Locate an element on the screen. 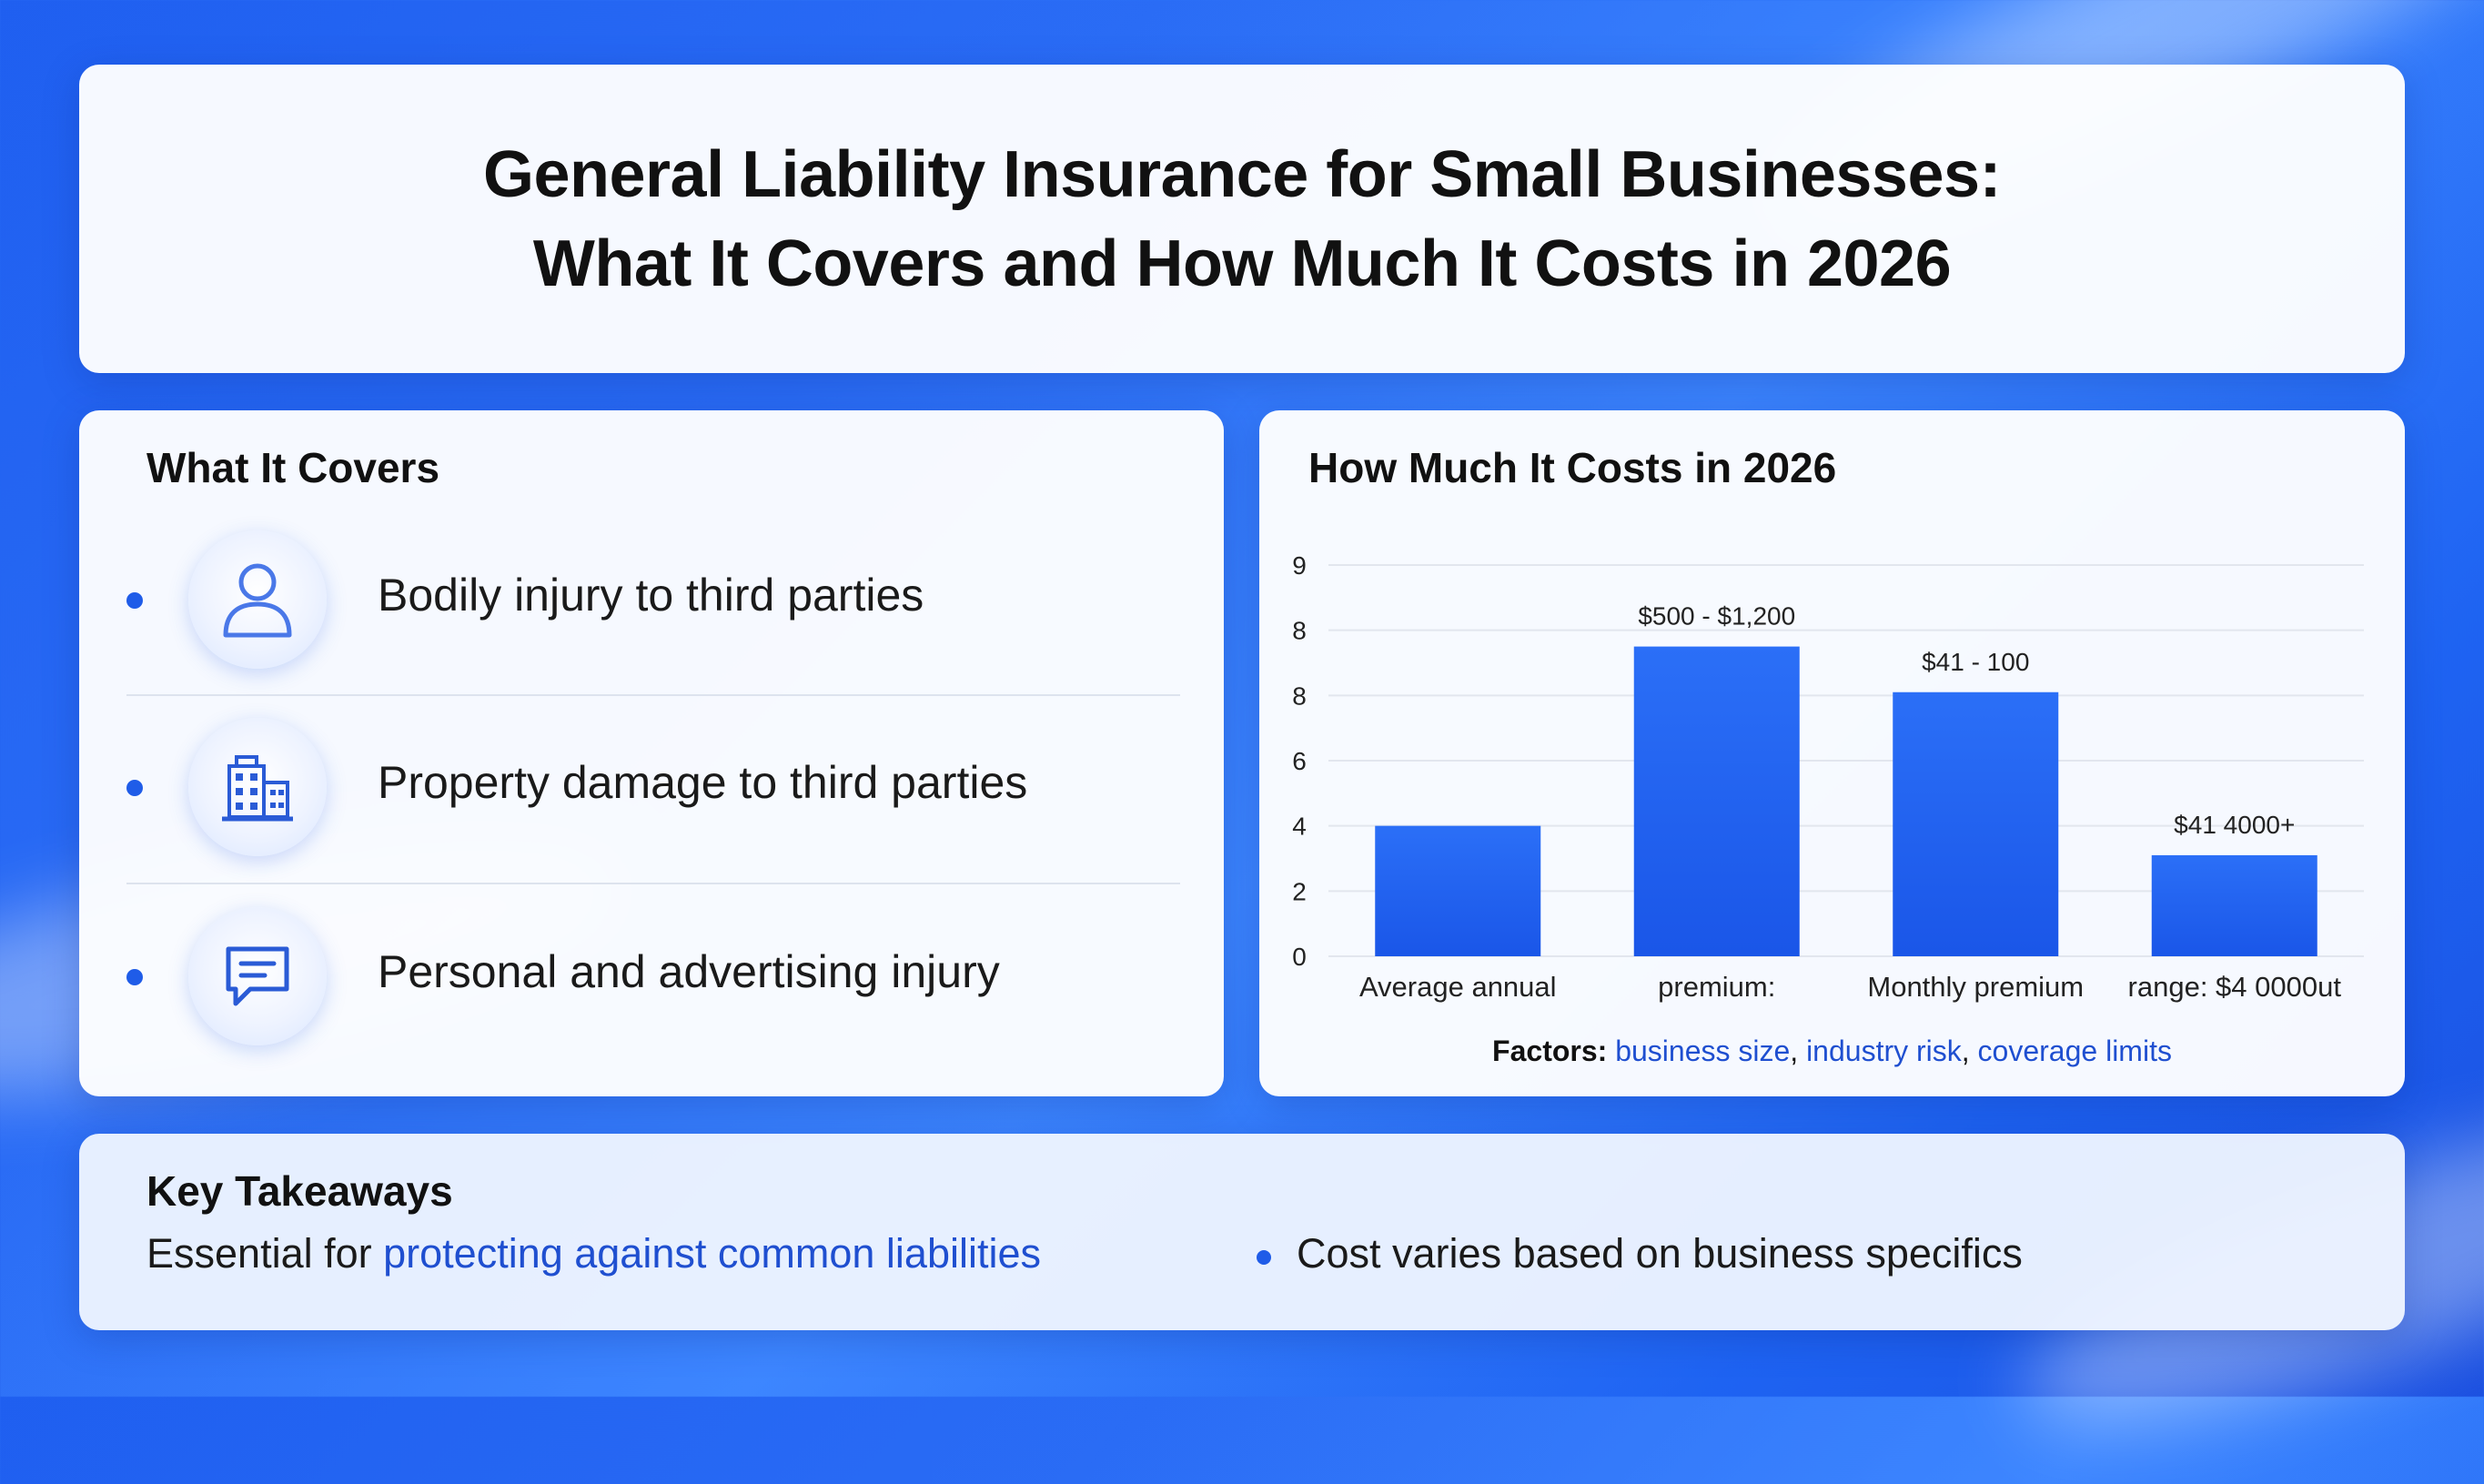 The image size is (2484, 1484). cover-item-label: Property damage to third parties is located at coordinates (703, 782).